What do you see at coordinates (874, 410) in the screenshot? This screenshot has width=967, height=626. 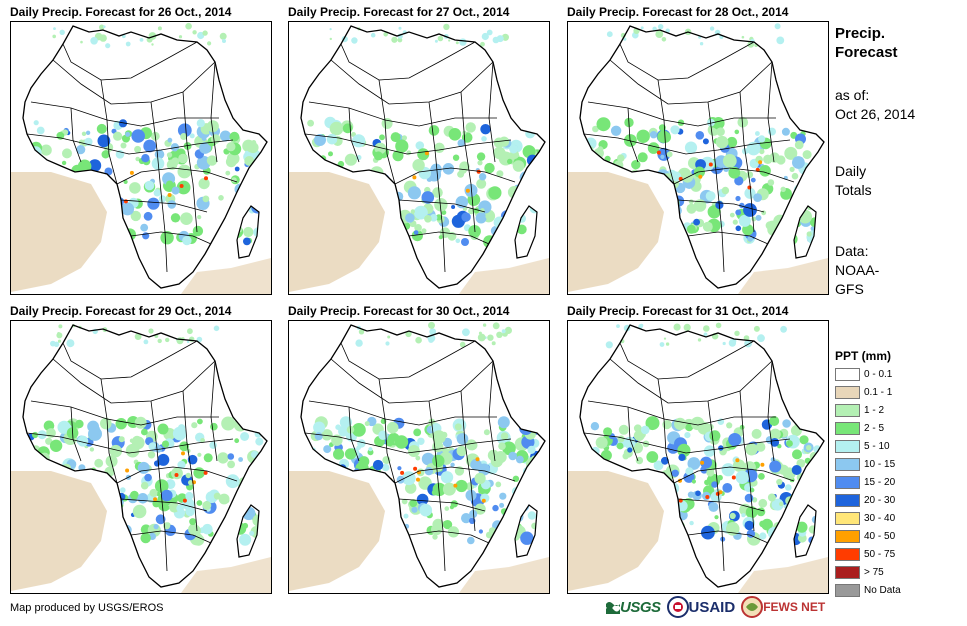 I see `legend-label: 1 - 2` at bounding box center [874, 410].